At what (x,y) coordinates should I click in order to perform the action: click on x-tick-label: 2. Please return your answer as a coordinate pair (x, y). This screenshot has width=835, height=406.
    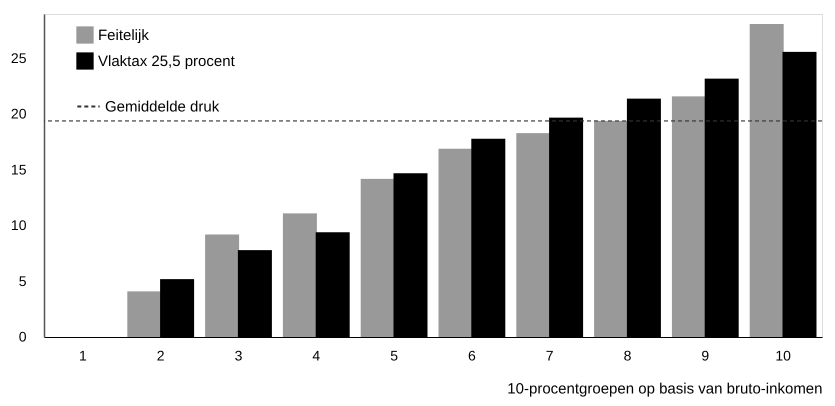
    Looking at the image, I should click on (160, 356).